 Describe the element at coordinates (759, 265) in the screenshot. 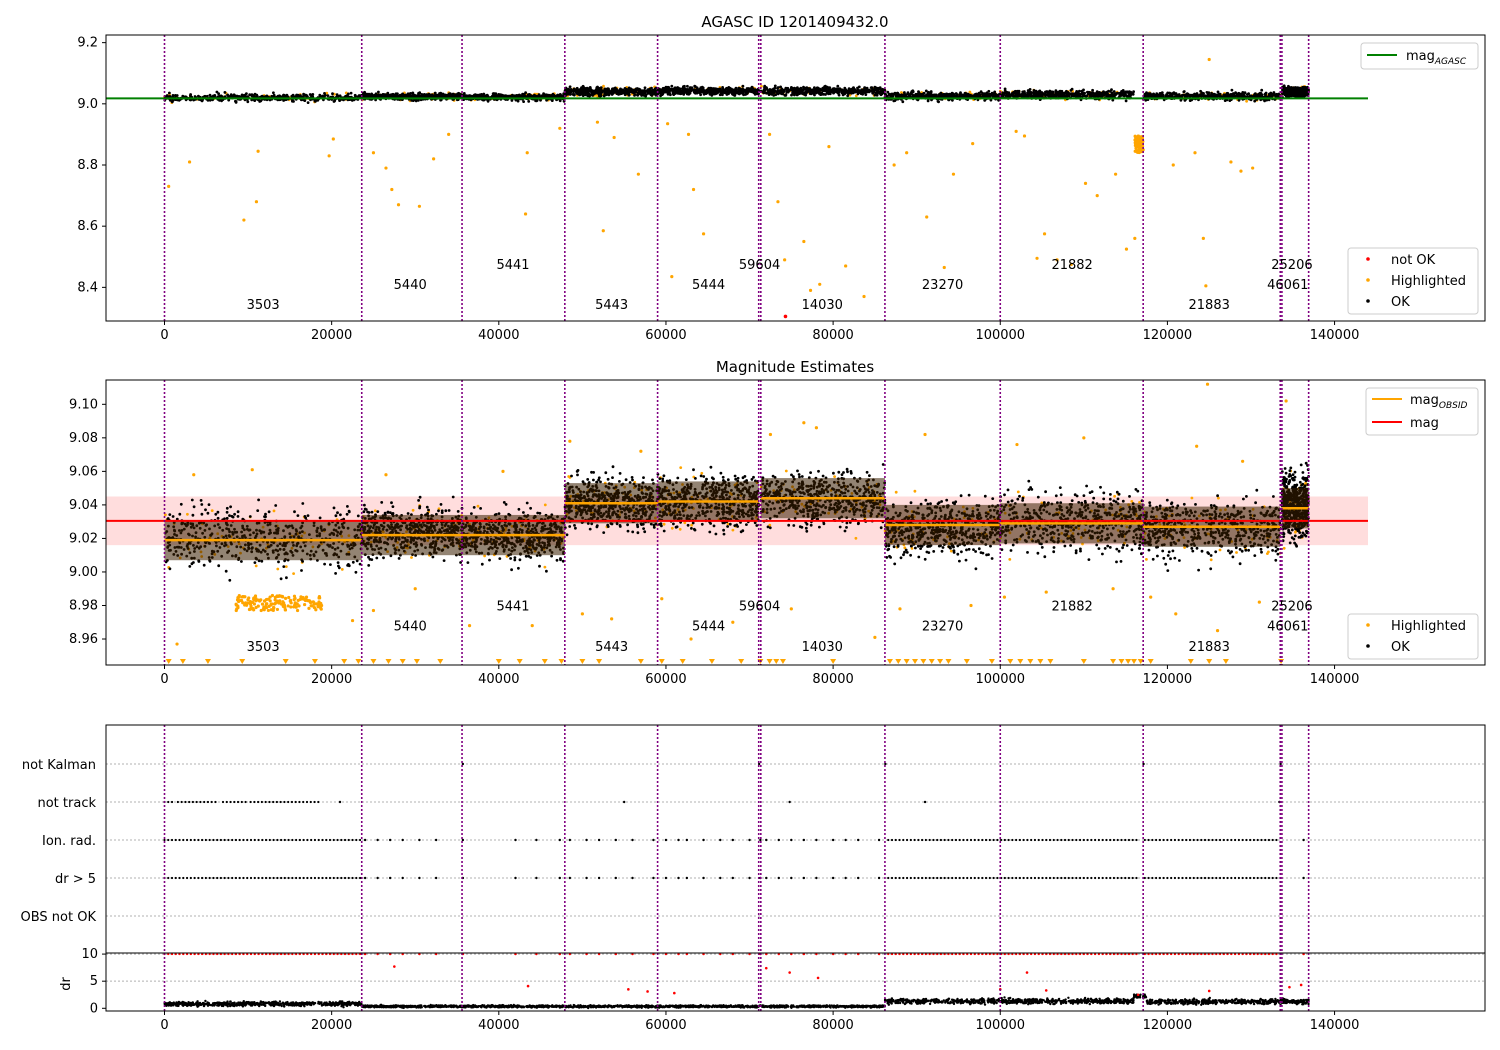

I see `obsid-label: 59604` at that location.